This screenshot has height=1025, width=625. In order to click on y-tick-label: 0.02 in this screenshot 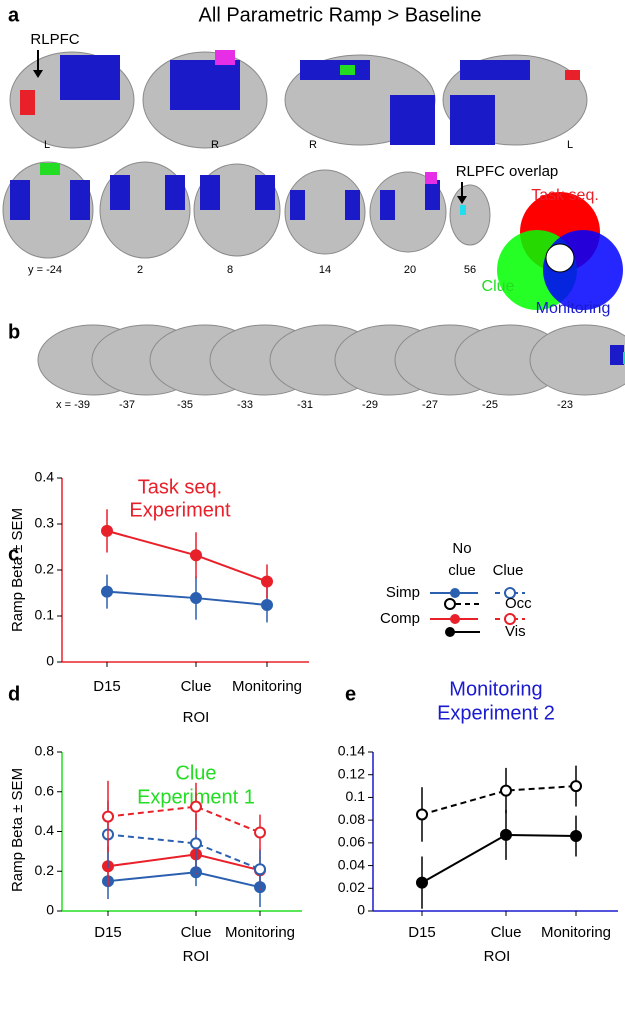, I will do `click(351, 887)`.